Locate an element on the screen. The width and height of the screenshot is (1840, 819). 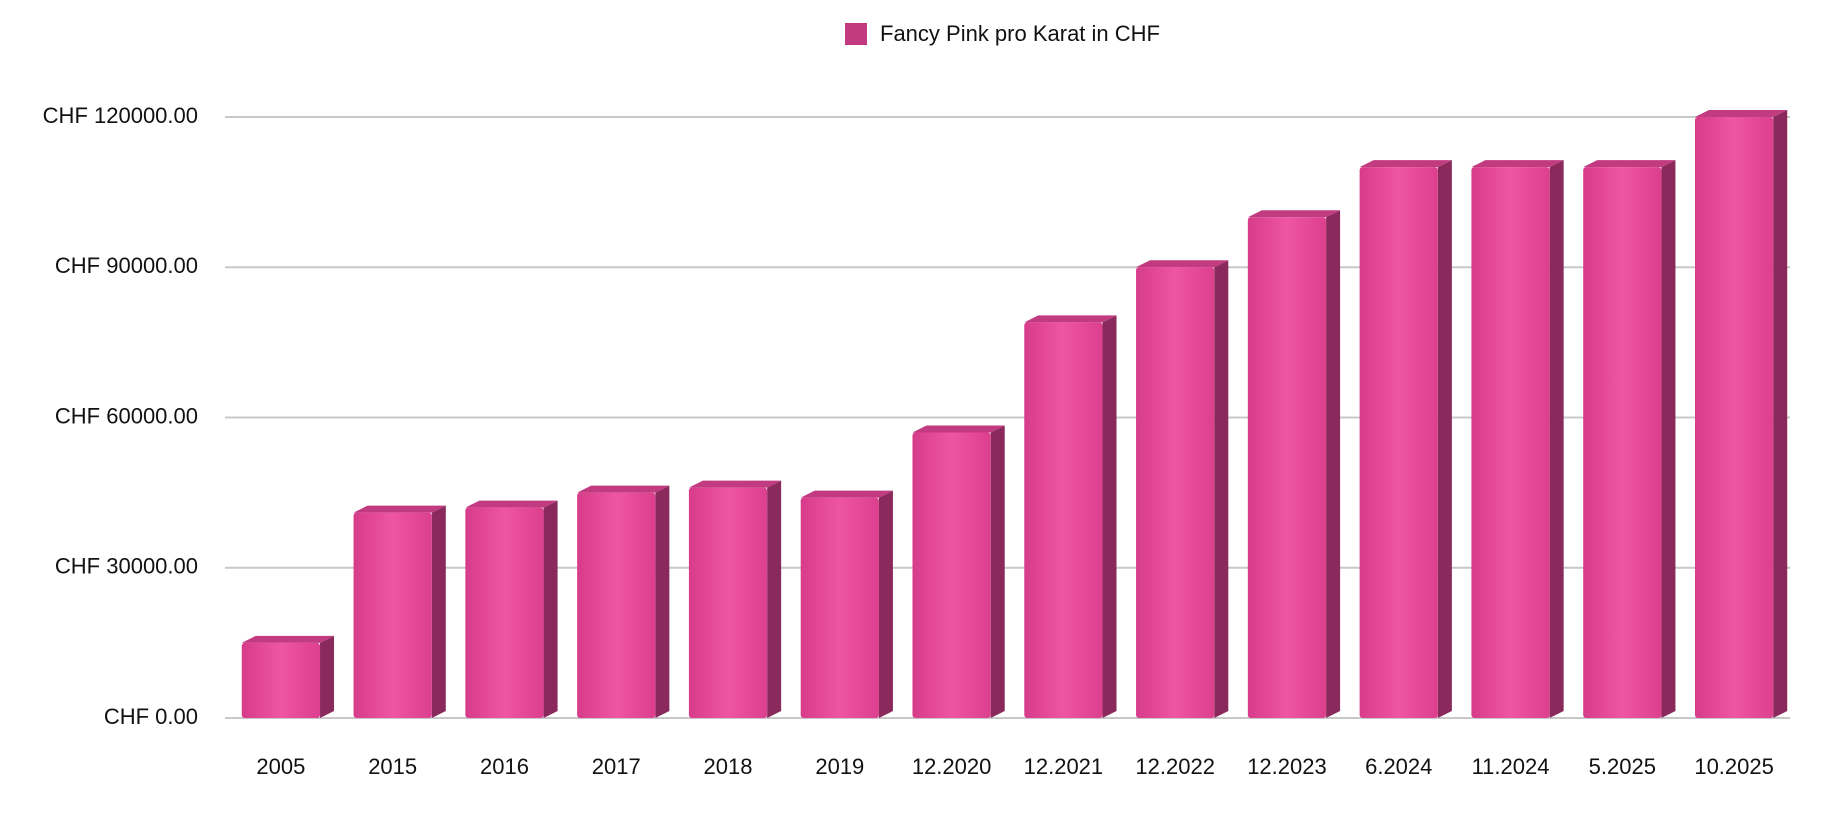
legend-swatch is located at coordinates (856, 34).